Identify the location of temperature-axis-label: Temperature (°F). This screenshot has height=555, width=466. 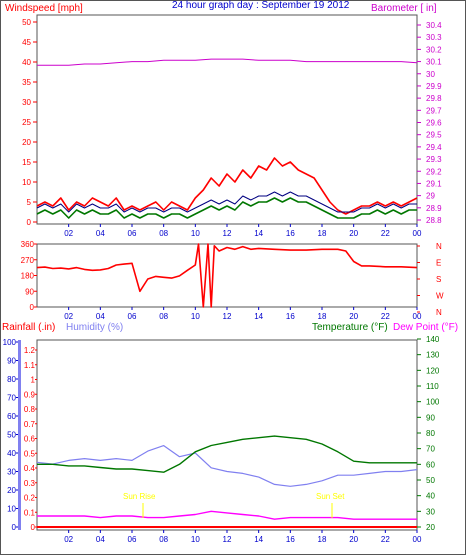
(350, 327).